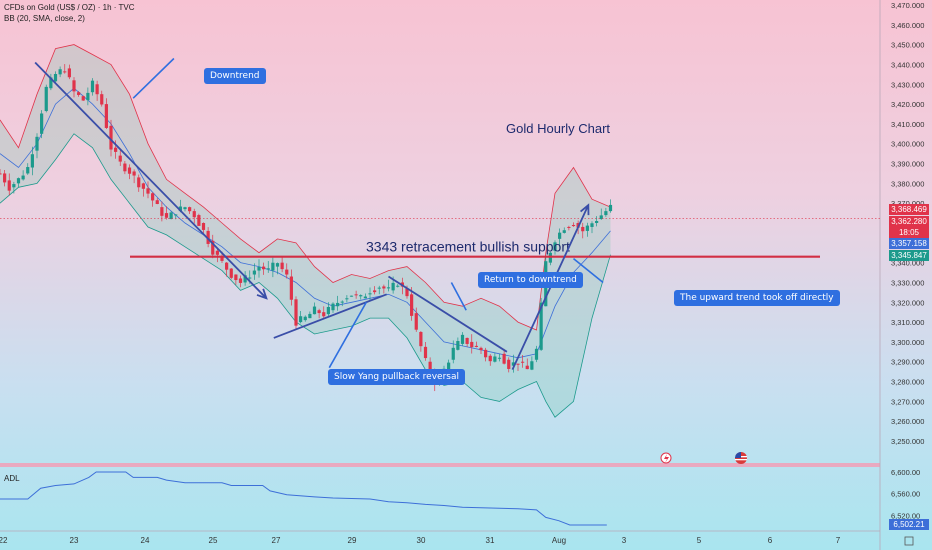  I want to click on time-tick: 24, so click(145, 540).